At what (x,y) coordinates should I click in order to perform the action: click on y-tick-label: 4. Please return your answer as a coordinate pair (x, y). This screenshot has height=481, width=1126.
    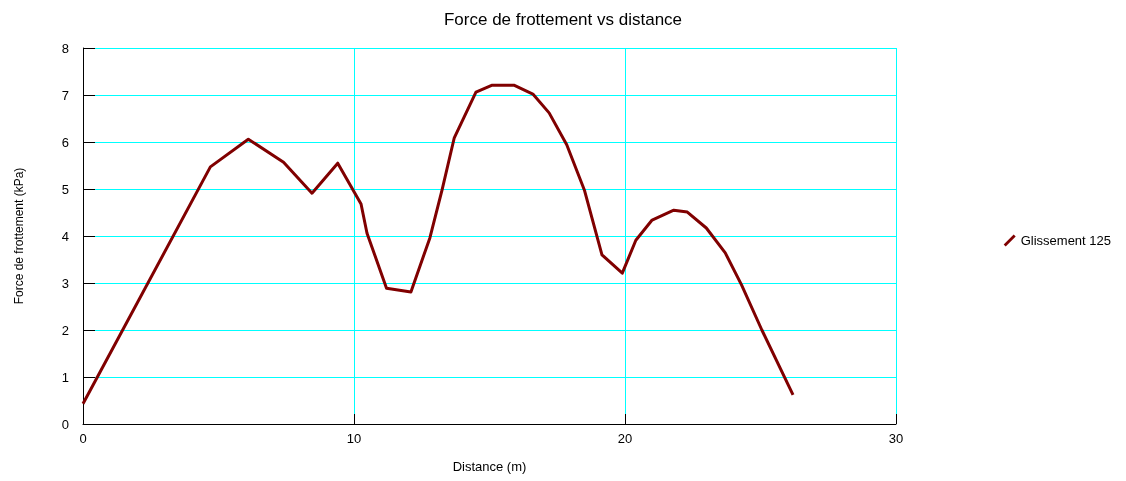
    Looking at the image, I should click on (65, 236).